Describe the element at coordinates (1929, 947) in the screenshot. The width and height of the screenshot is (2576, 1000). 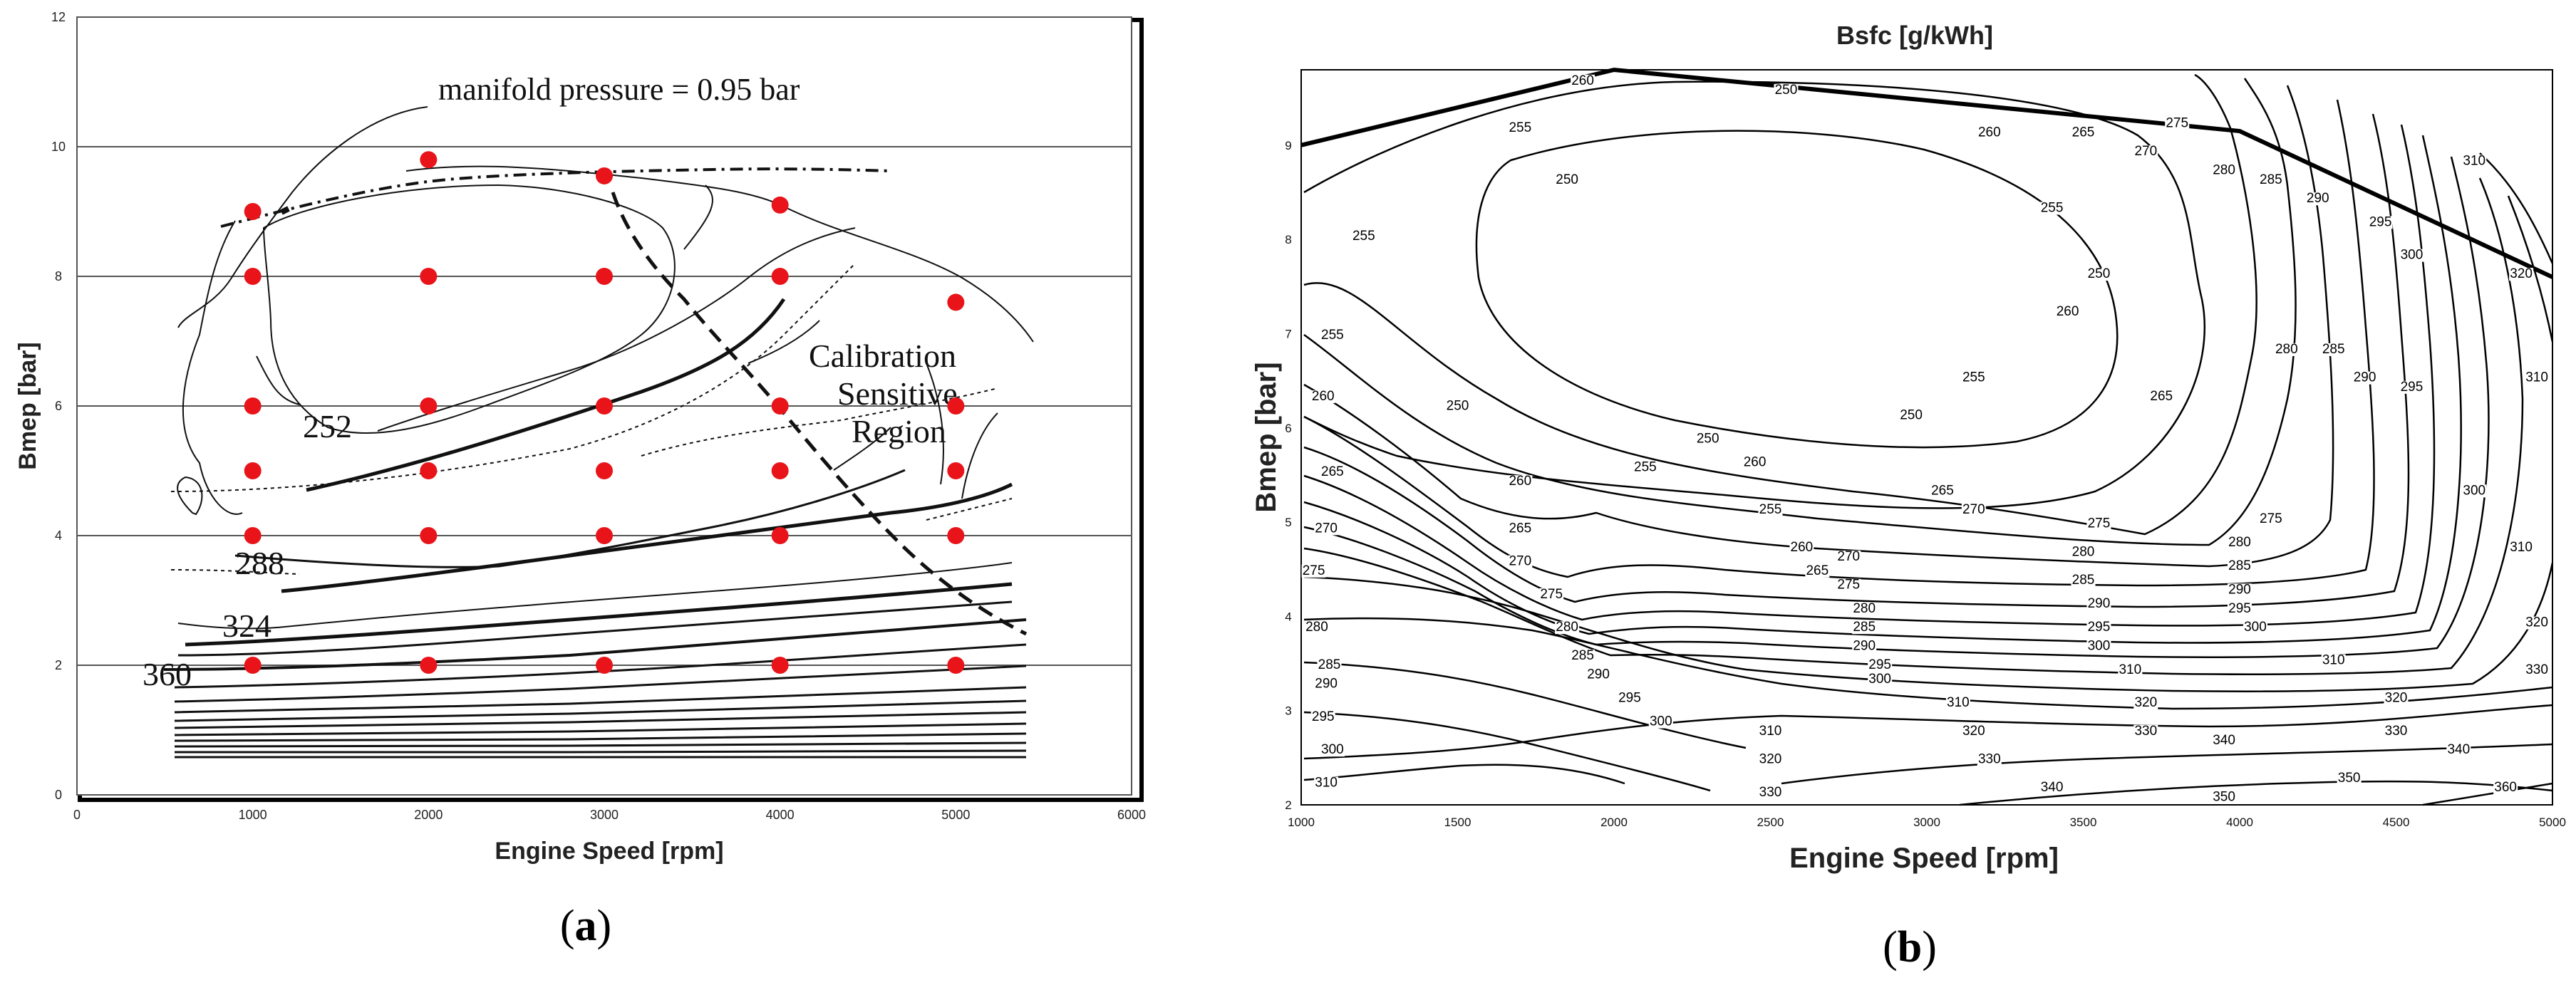
I see `panel-b-label-close: )` at that location.